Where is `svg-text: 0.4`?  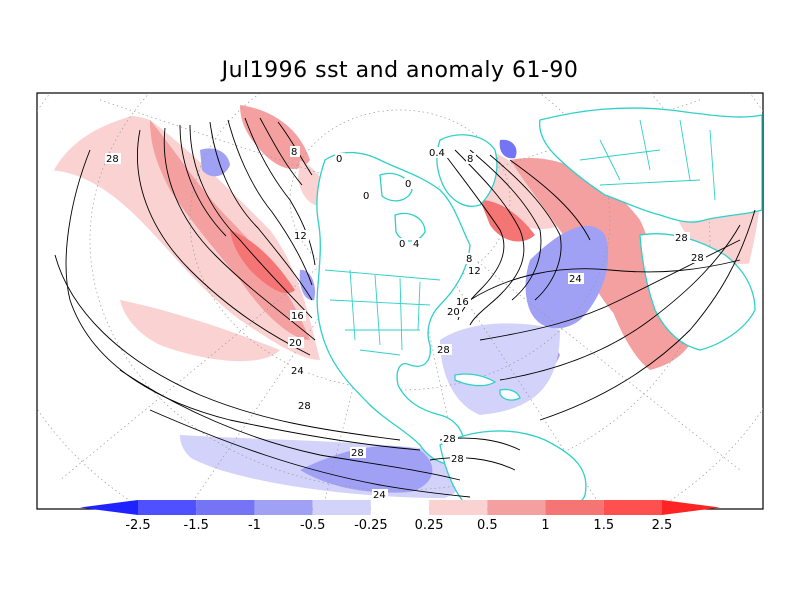
svg-text: 0.4 is located at coordinates (437, 153).